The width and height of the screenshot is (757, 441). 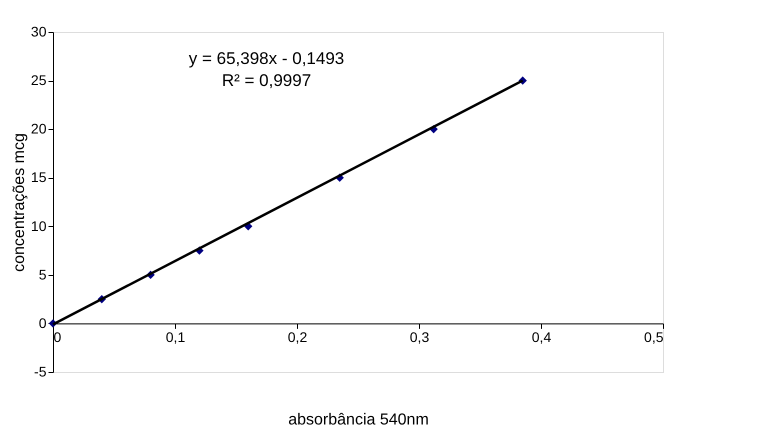 I want to click on annotation: y = 65,398x - 0,1493, so click(x=266, y=58).